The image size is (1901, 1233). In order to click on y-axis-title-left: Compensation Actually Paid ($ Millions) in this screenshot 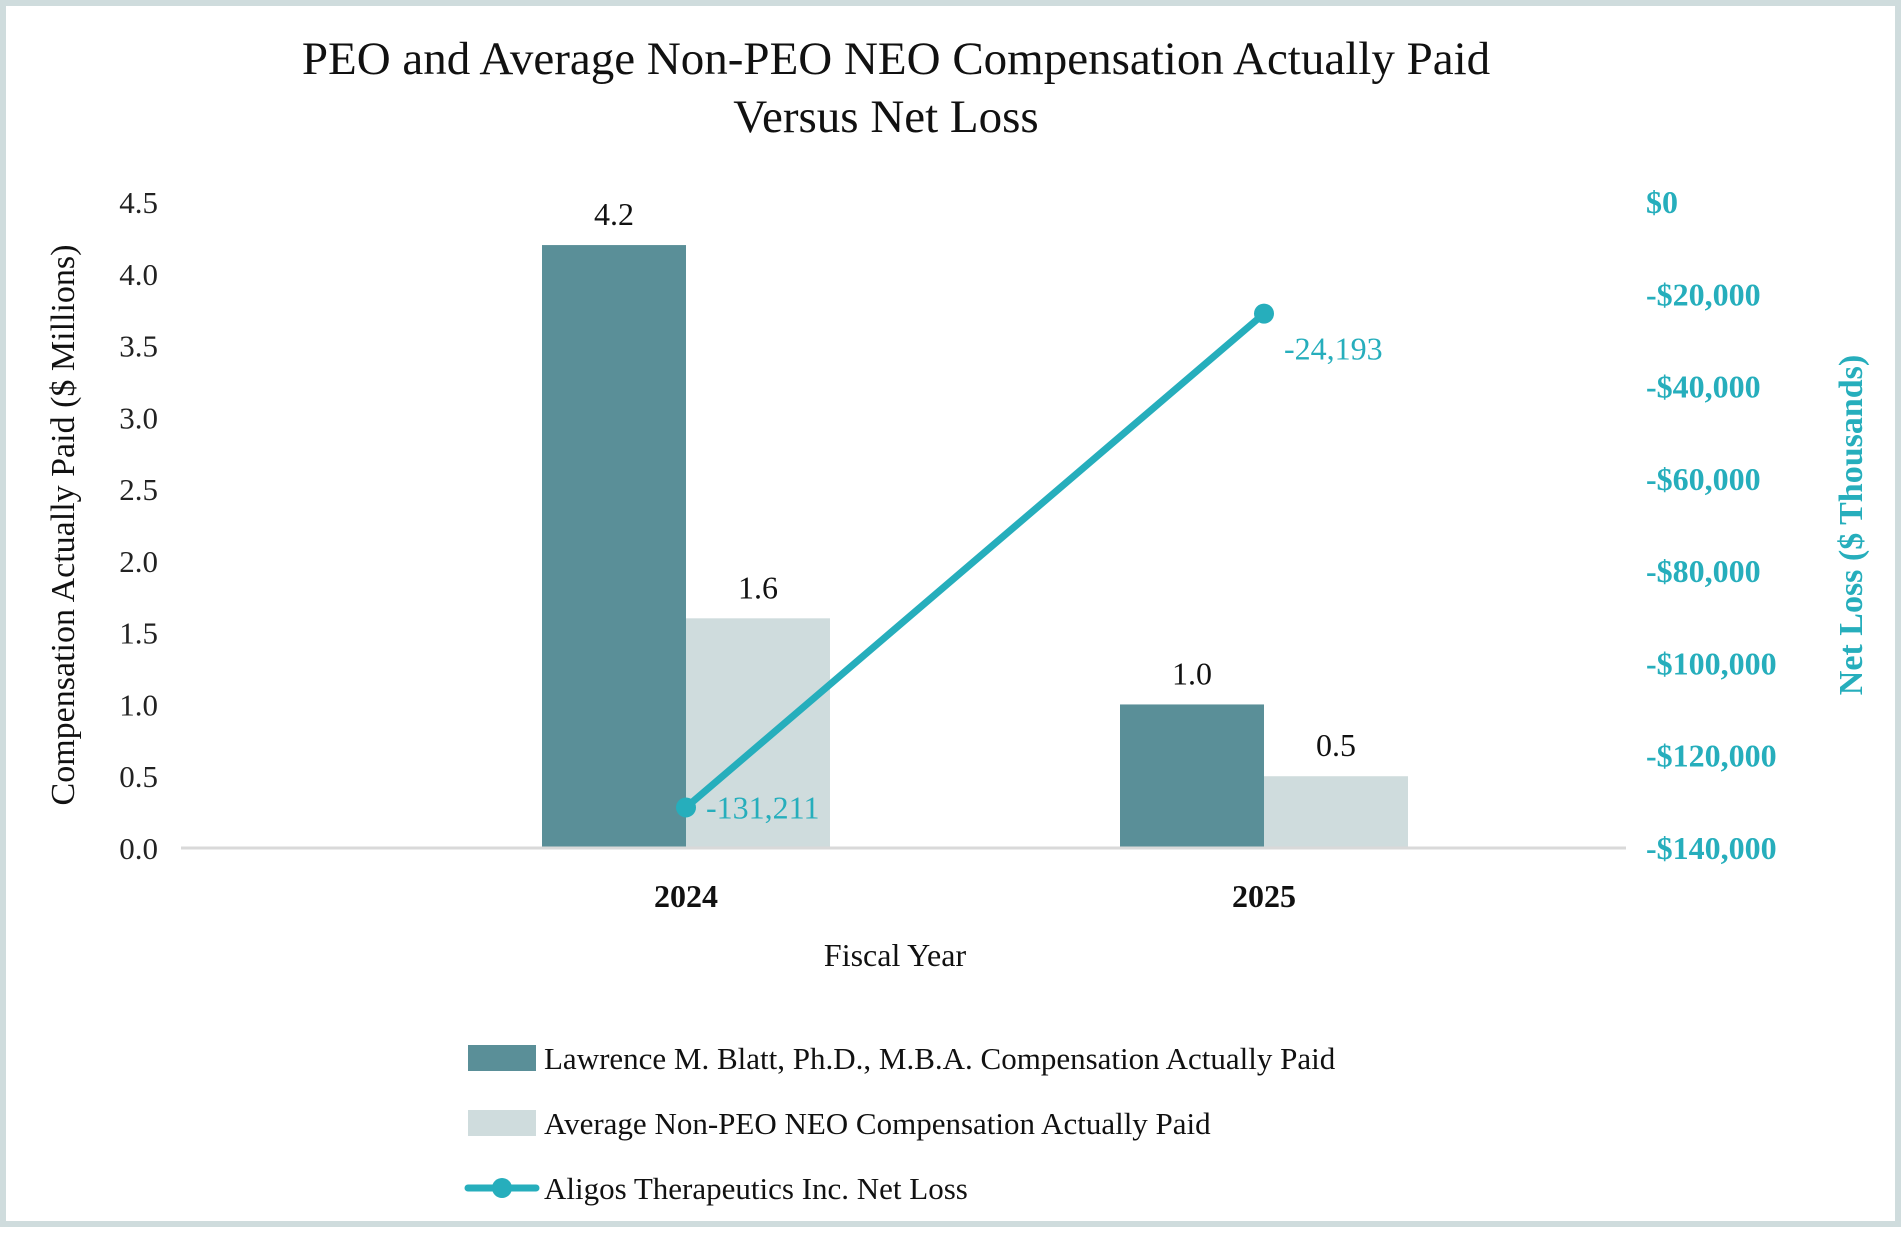, I will do `click(63, 525)`.